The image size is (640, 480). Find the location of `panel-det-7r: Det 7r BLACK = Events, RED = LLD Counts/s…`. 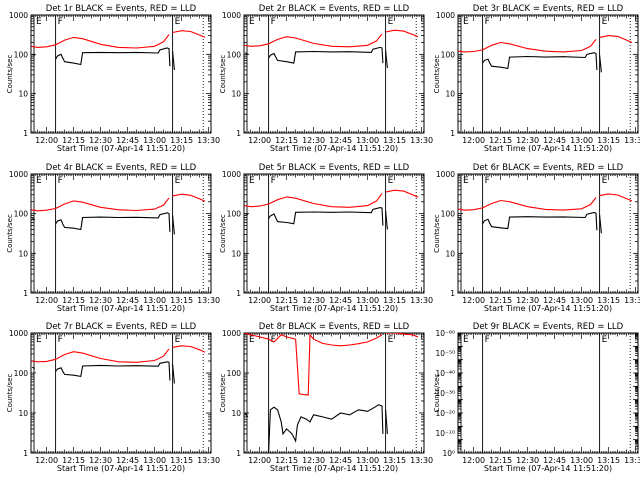

panel-det-7r: Det 7r BLACK = Events, RED = LLD Counts/s… is located at coordinates (113, 397).